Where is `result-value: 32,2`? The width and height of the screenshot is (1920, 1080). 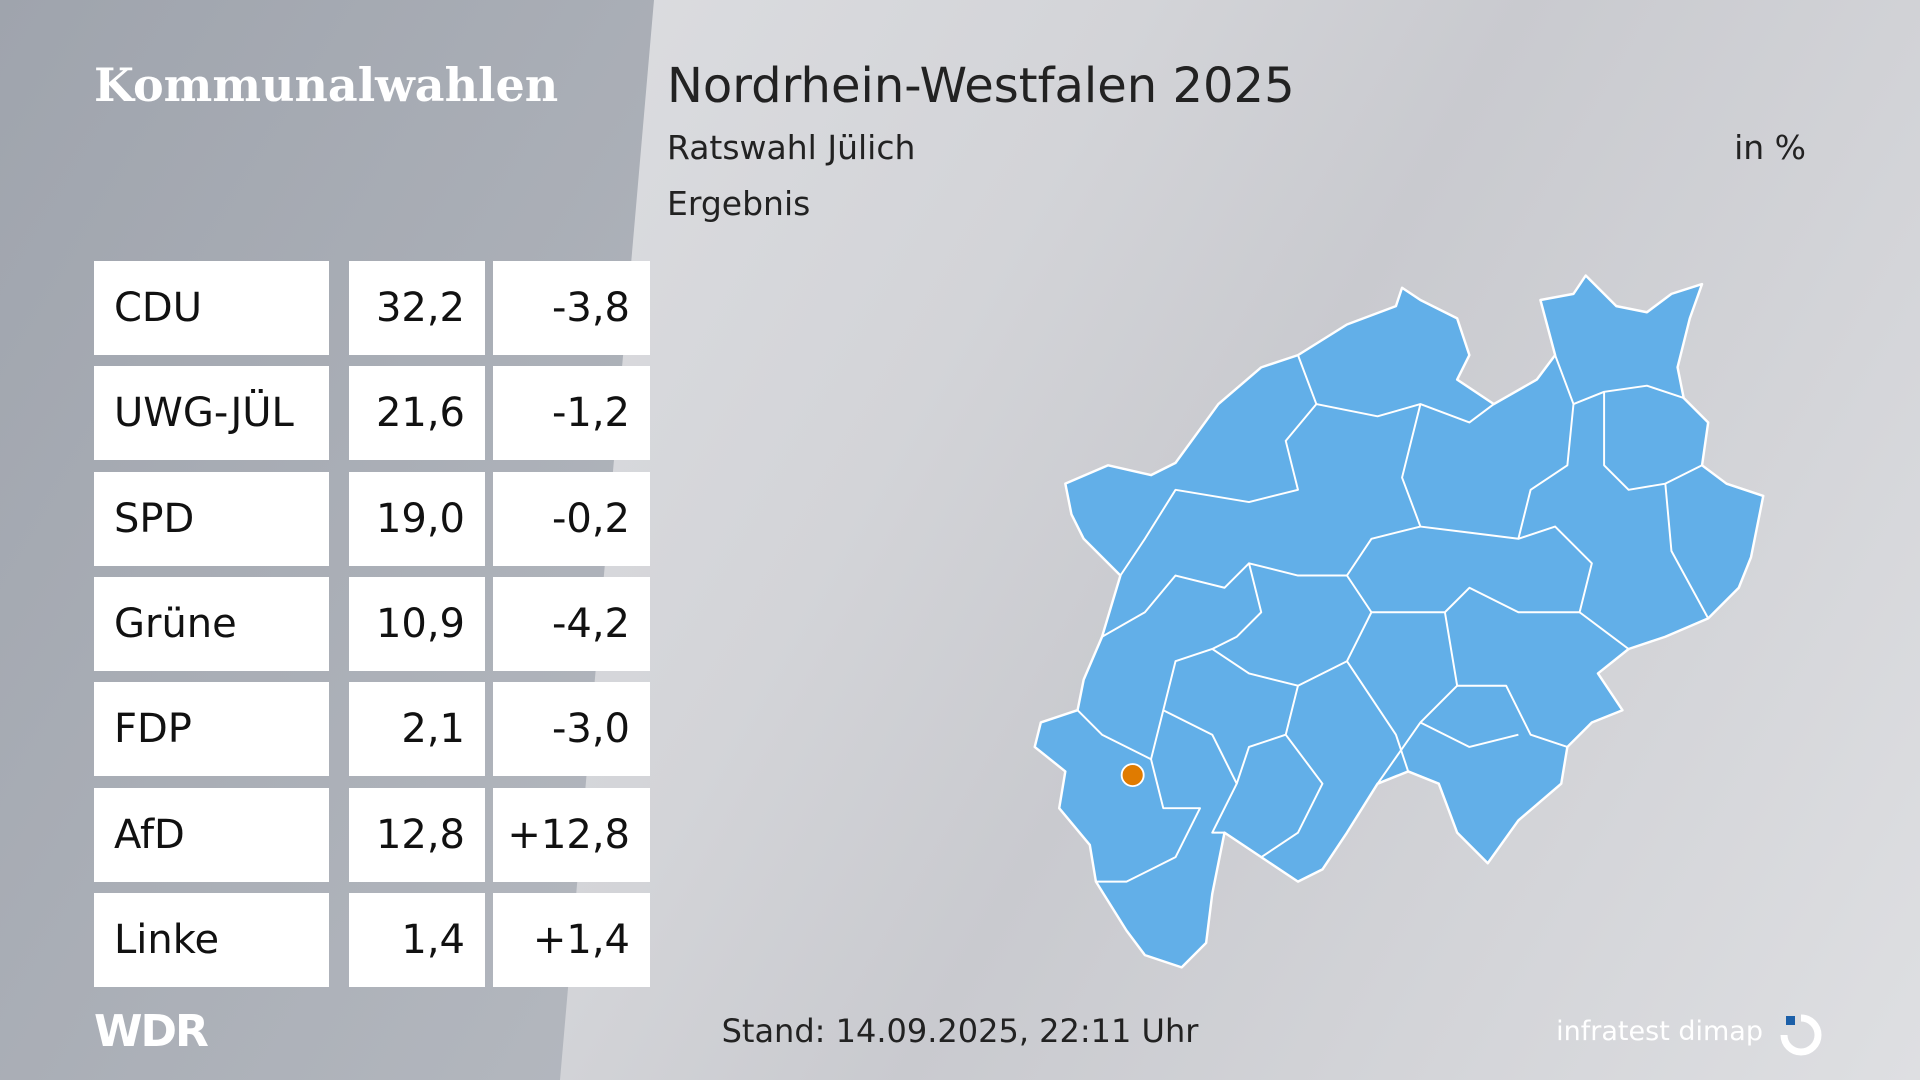
result-value: 32,2 is located at coordinates (417, 308).